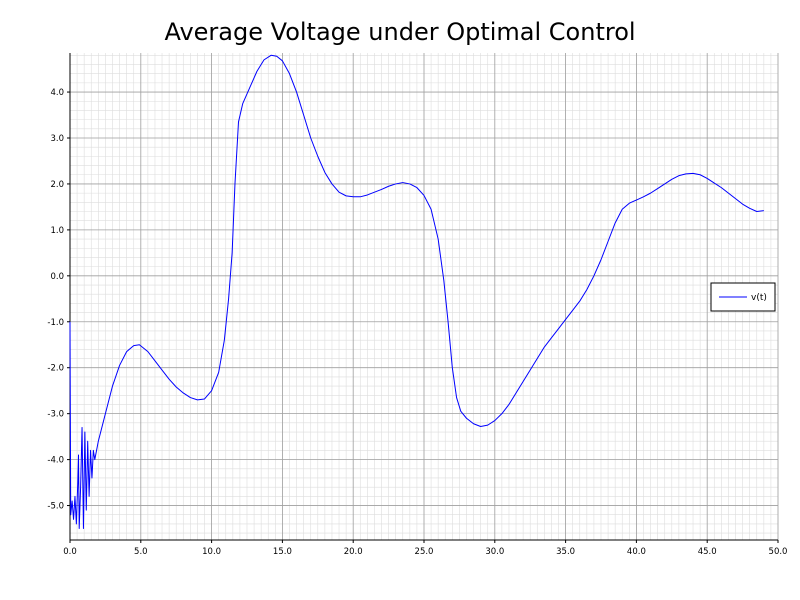  I want to click on y-tick-label: 1.0, so click(57, 231).